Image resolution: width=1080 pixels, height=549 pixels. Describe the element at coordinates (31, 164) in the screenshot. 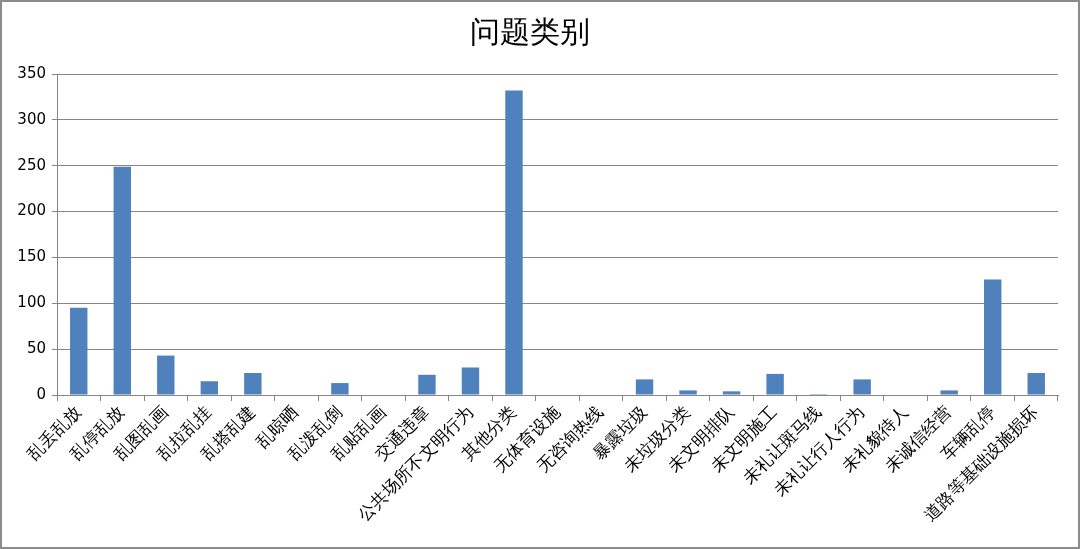

I see `y-tick-label: 250` at that location.